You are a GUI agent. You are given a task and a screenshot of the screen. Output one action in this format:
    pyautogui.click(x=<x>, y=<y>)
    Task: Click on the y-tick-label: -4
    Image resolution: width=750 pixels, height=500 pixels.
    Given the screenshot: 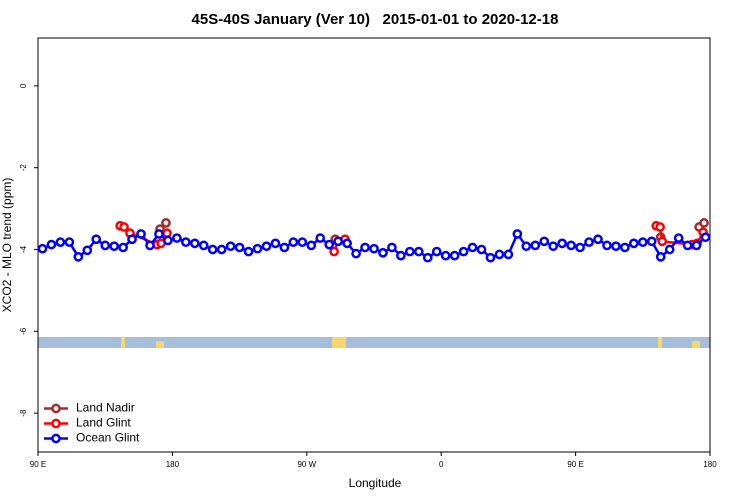 What is the action you would take?
    pyautogui.click(x=23, y=249)
    